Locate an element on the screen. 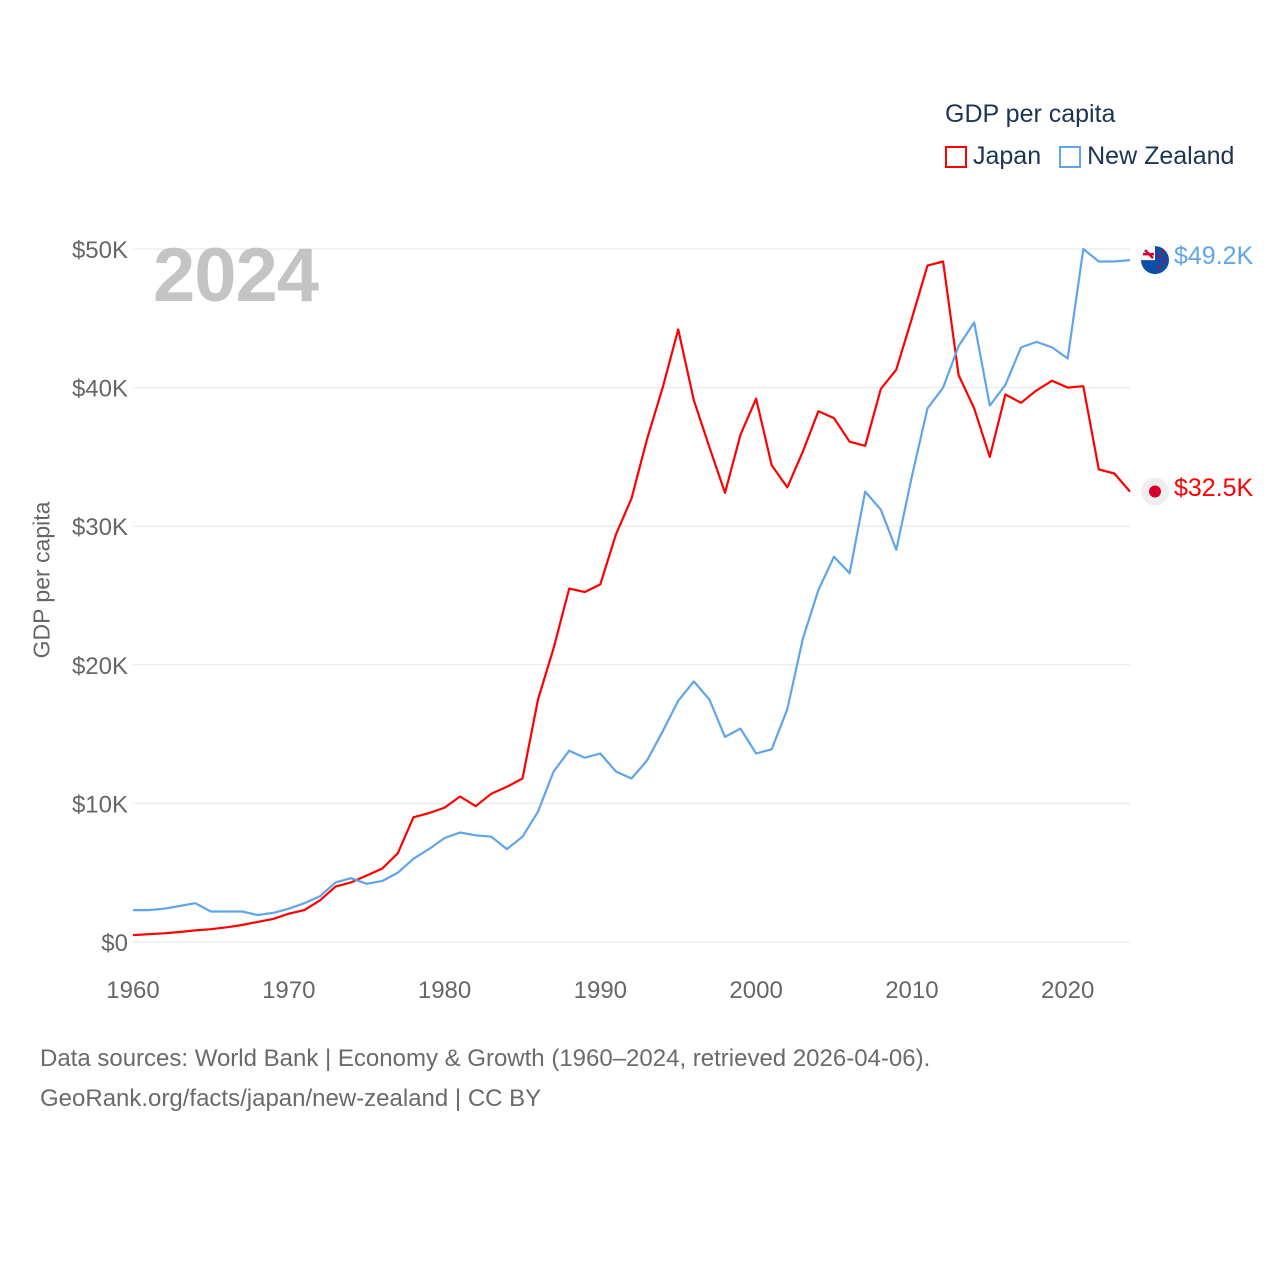  x-tick-label: 1980 is located at coordinates (444, 990).